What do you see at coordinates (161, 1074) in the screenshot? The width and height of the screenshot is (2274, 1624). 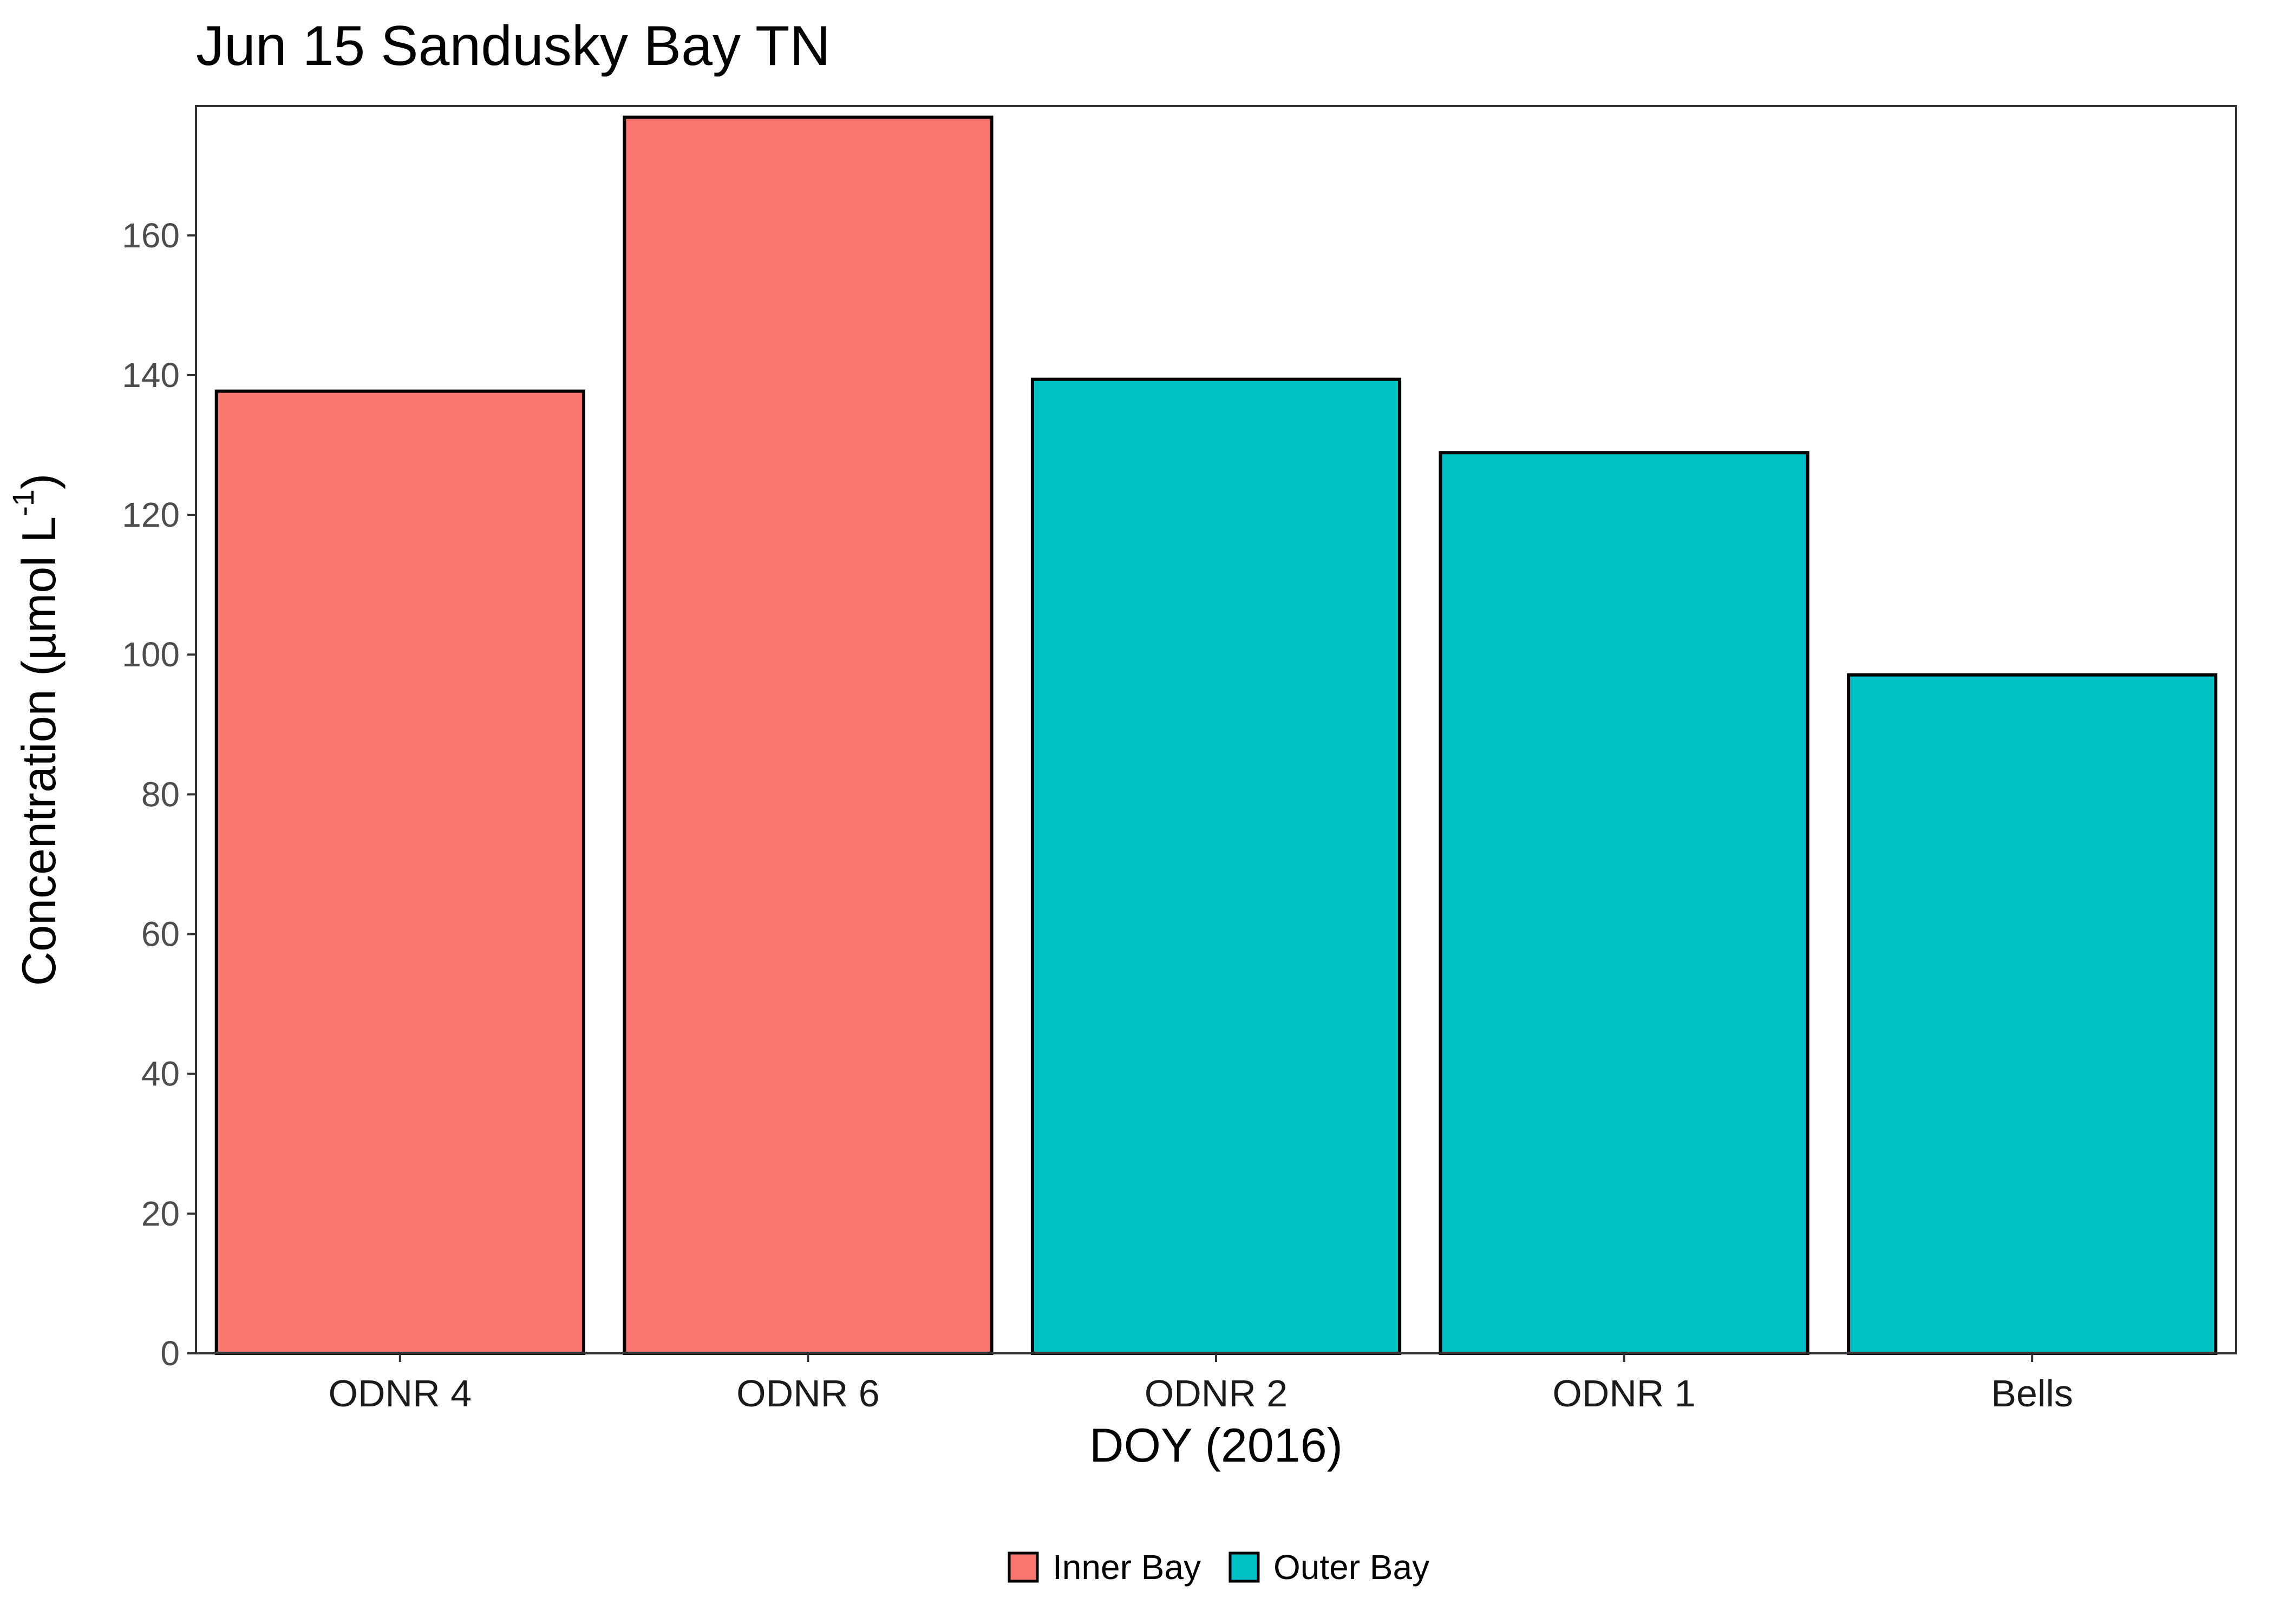 I see `y-tick-label: 40` at bounding box center [161, 1074].